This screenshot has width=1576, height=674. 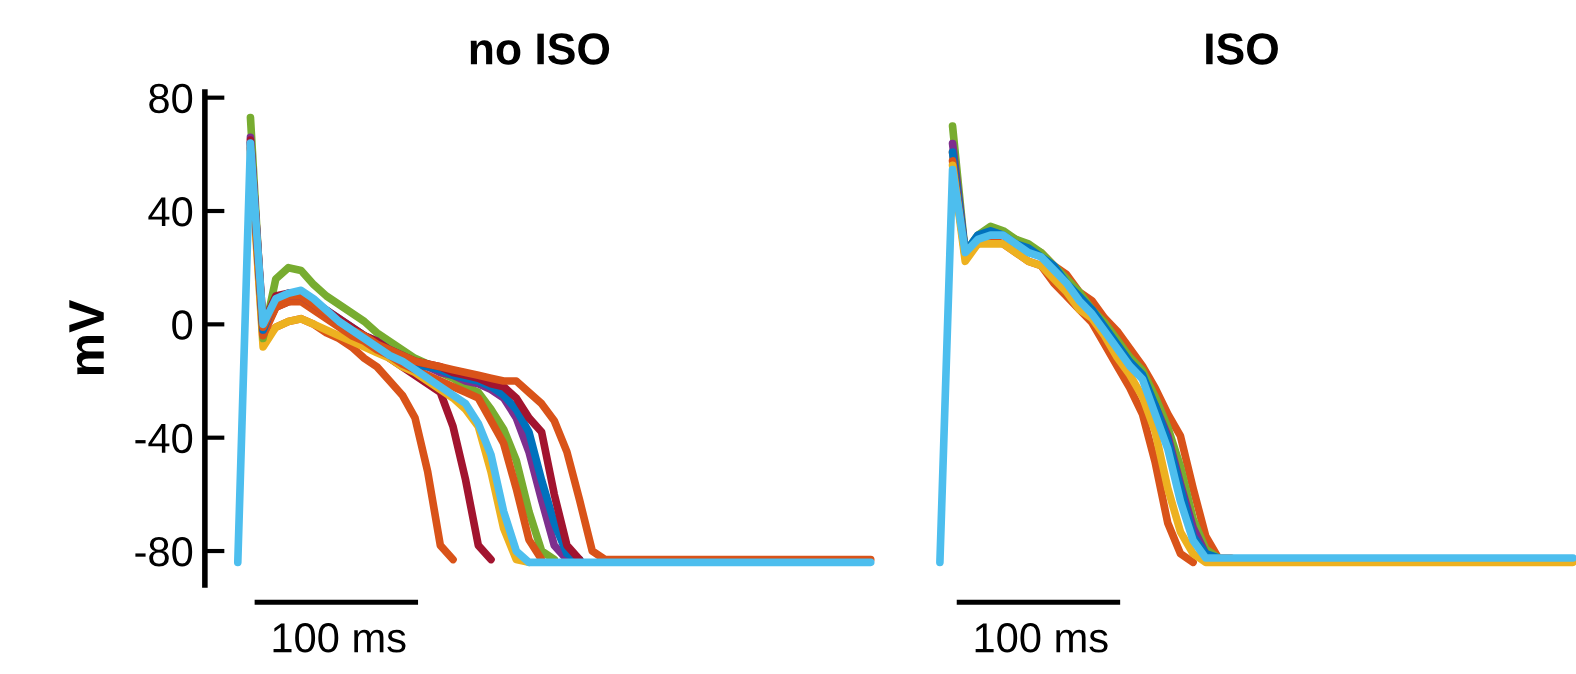 What do you see at coordinates (164, 438) in the screenshot?
I see `y-tick-label: -40` at bounding box center [164, 438].